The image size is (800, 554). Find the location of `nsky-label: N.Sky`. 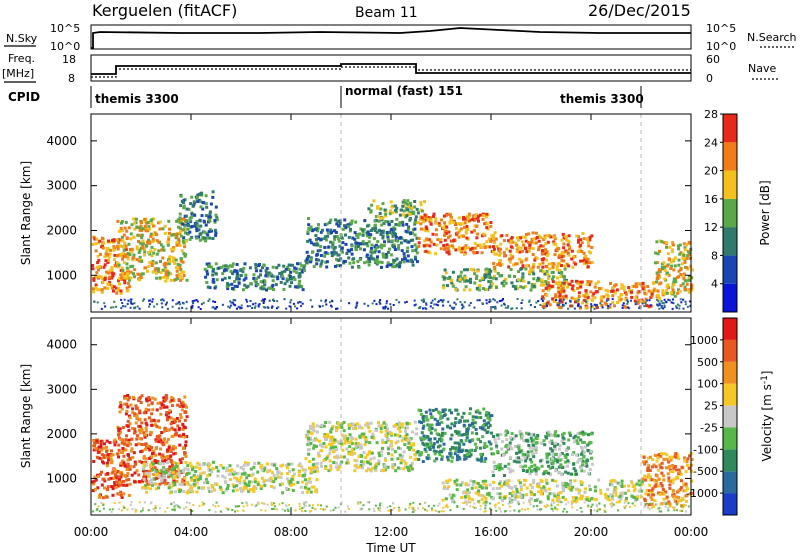

nsky-label: N.Sky is located at coordinates (22, 38).